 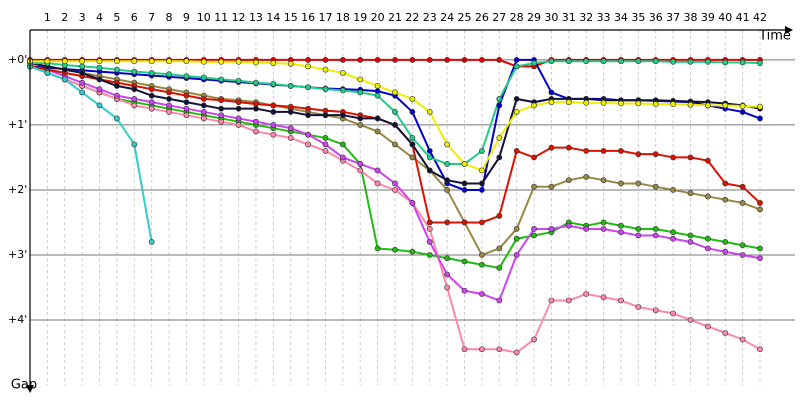 What do you see at coordinates (774, 36) in the screenshot?
I see `x-axis-label: Time` at bounding box center [774, 36].